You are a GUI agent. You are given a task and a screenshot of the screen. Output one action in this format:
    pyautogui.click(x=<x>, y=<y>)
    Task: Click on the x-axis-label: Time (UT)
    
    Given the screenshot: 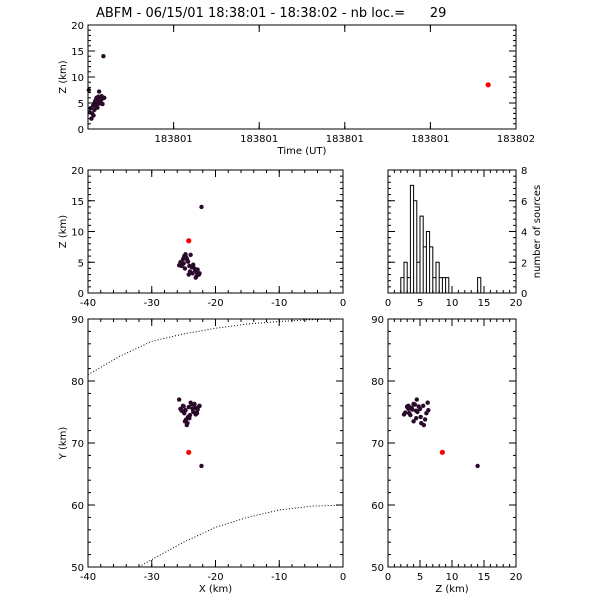 What is the action you would take?
    pyautogui.click(x=302, y=151)
    